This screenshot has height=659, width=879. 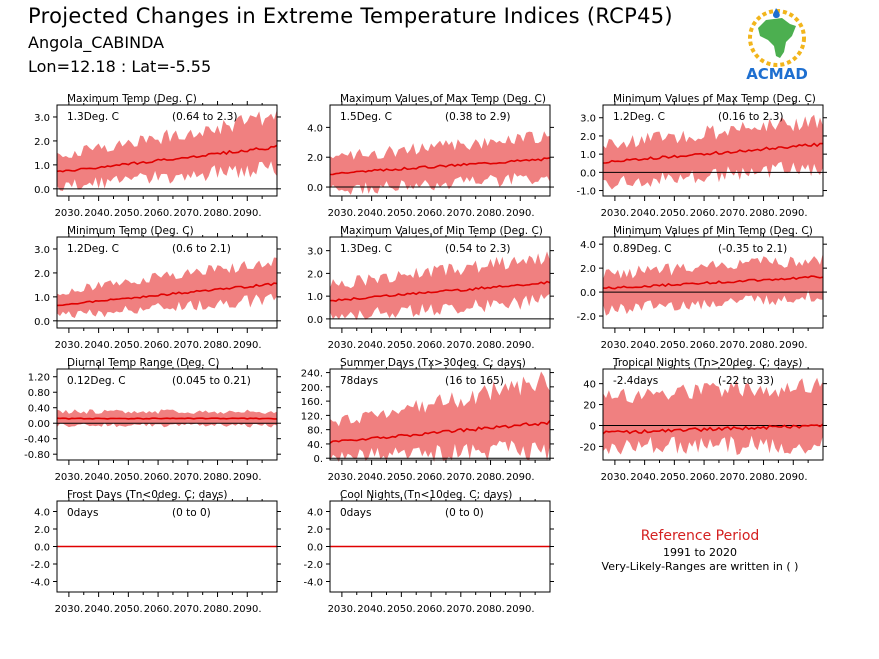 What do you see at coordinates (40, 583) in the screenshot?
I see `y-tick-label: -4.0` at bounding box center [40, 583].